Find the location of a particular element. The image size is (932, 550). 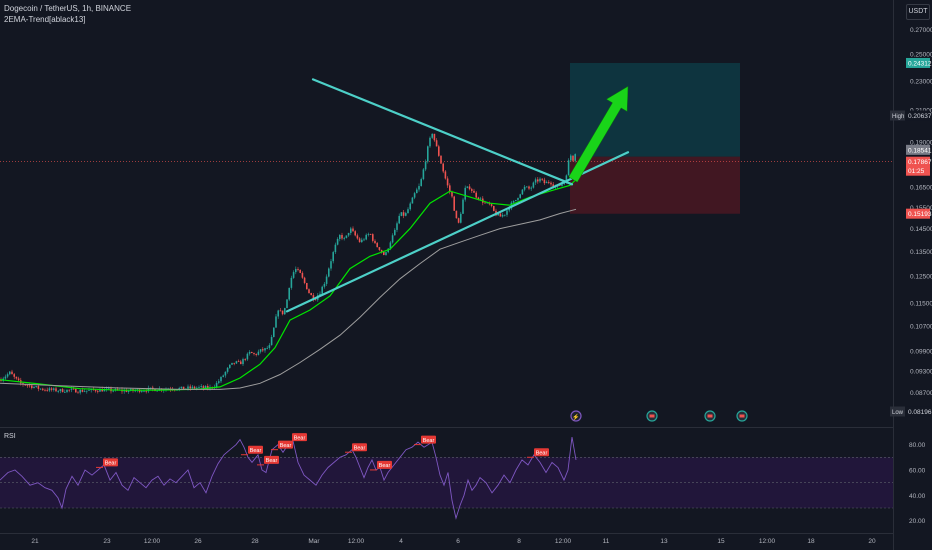

time-tick-label: 11 is located at coordinates (606, 541).